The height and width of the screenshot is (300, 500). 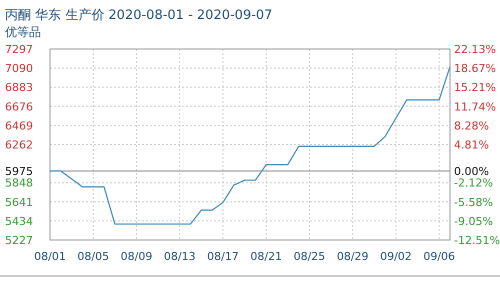 I want to click on y-tick-label: 6676, so click(x=19, y=107).